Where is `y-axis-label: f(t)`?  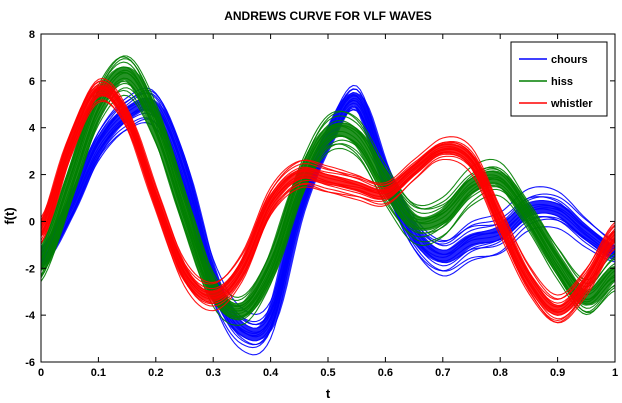 y-axis-label: f(t) is located at coordinates (9, 215).